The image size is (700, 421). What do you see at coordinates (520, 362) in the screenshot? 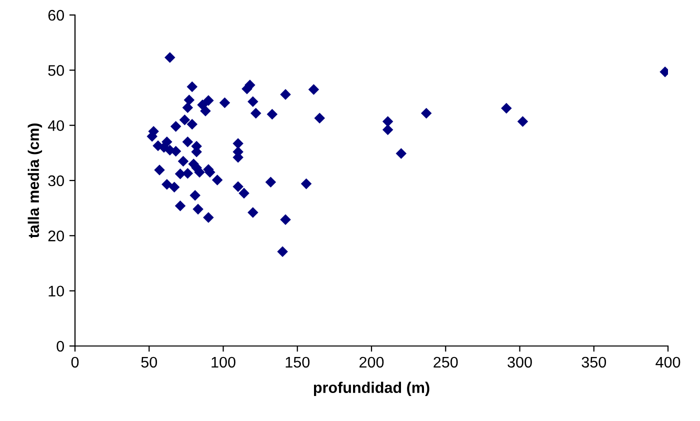
I see `x-tick-label: 300` at bounding box center [520, 362].